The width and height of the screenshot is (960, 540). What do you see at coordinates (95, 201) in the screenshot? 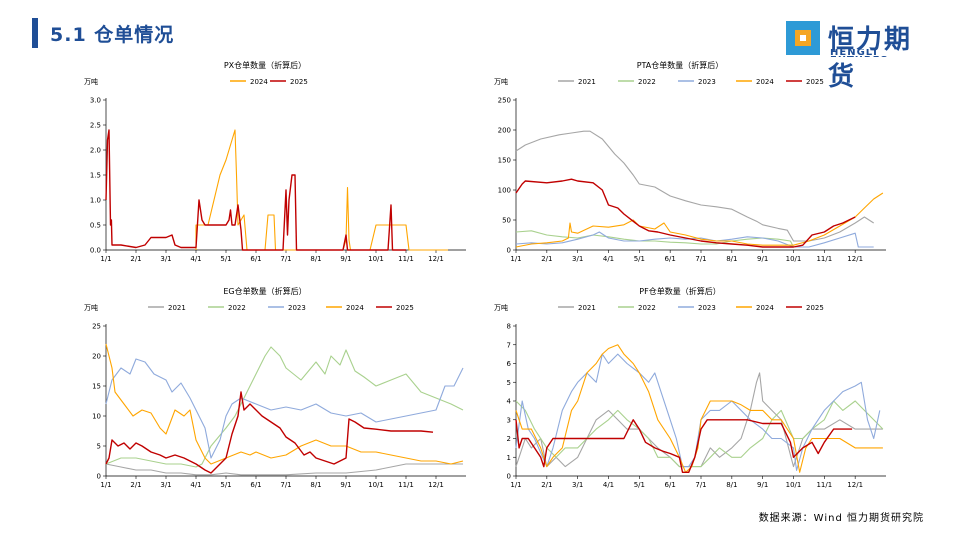
I see `y-tick-label: 1.0` at bounding box center [95, 201].